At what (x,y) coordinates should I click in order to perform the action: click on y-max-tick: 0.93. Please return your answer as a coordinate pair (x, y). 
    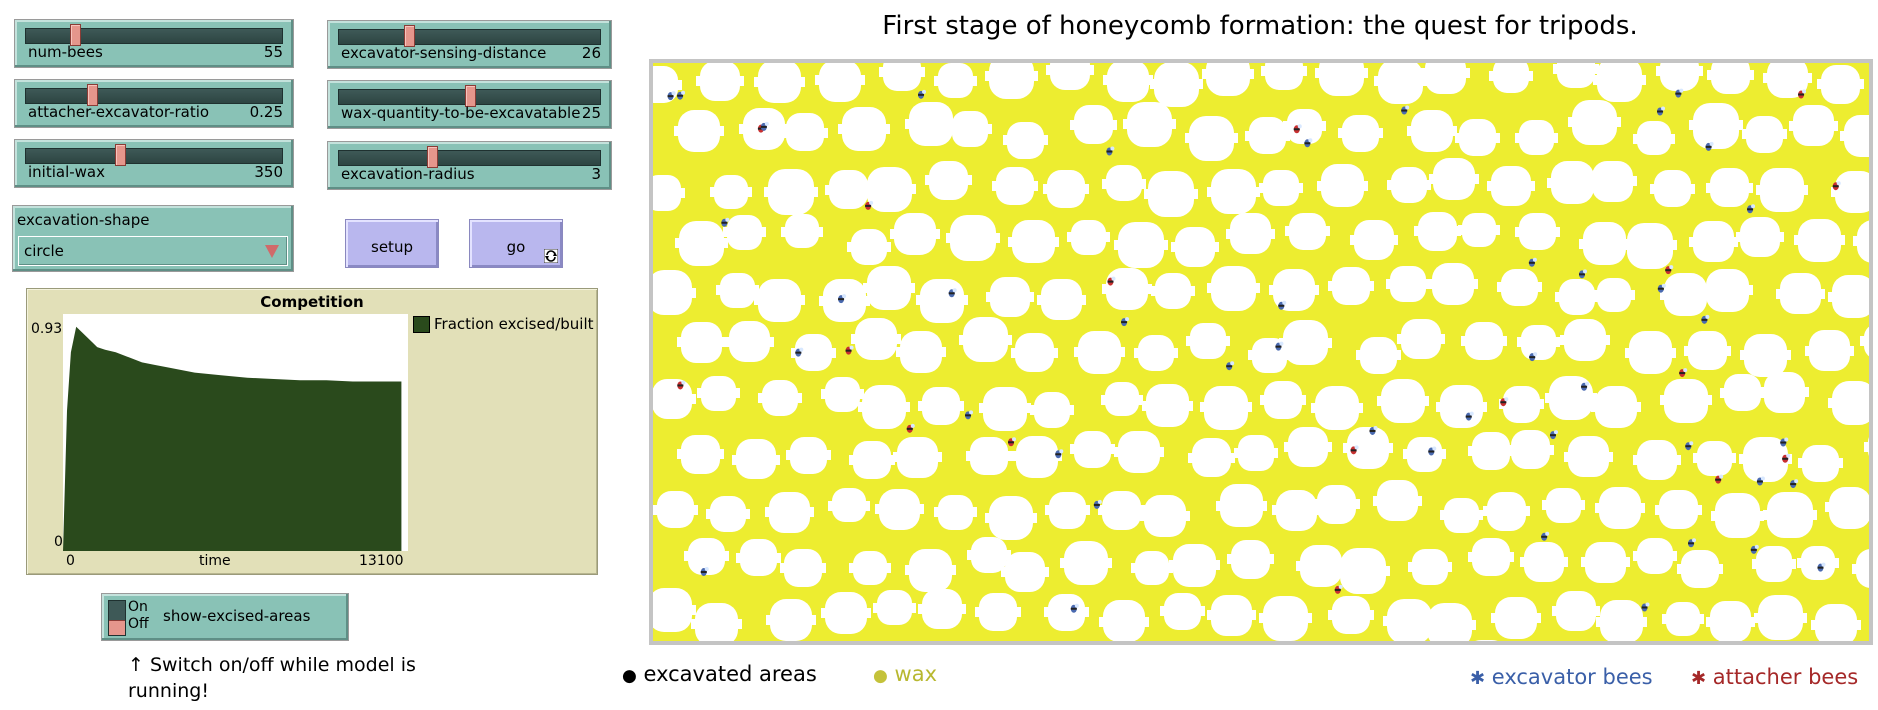
    Looking at the image, I should click on (47, 329).